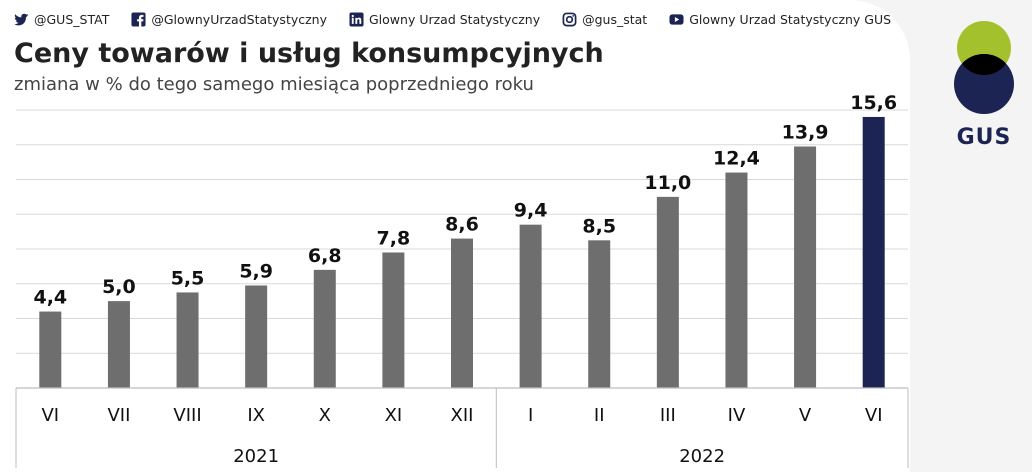 This screenshot has width=1032, height=472. I want to click on category-label: V, so click(805, 415).